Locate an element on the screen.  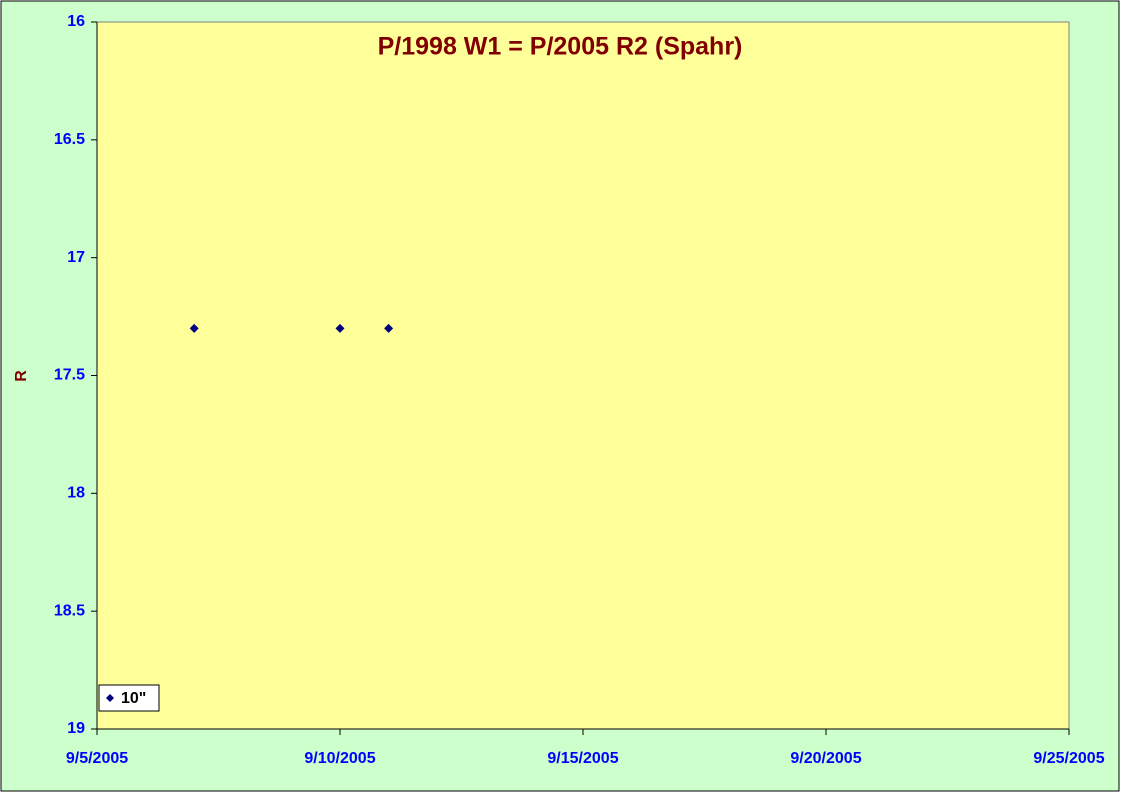
y-tick-label: 17.5 is located at coordinates (69, 375).